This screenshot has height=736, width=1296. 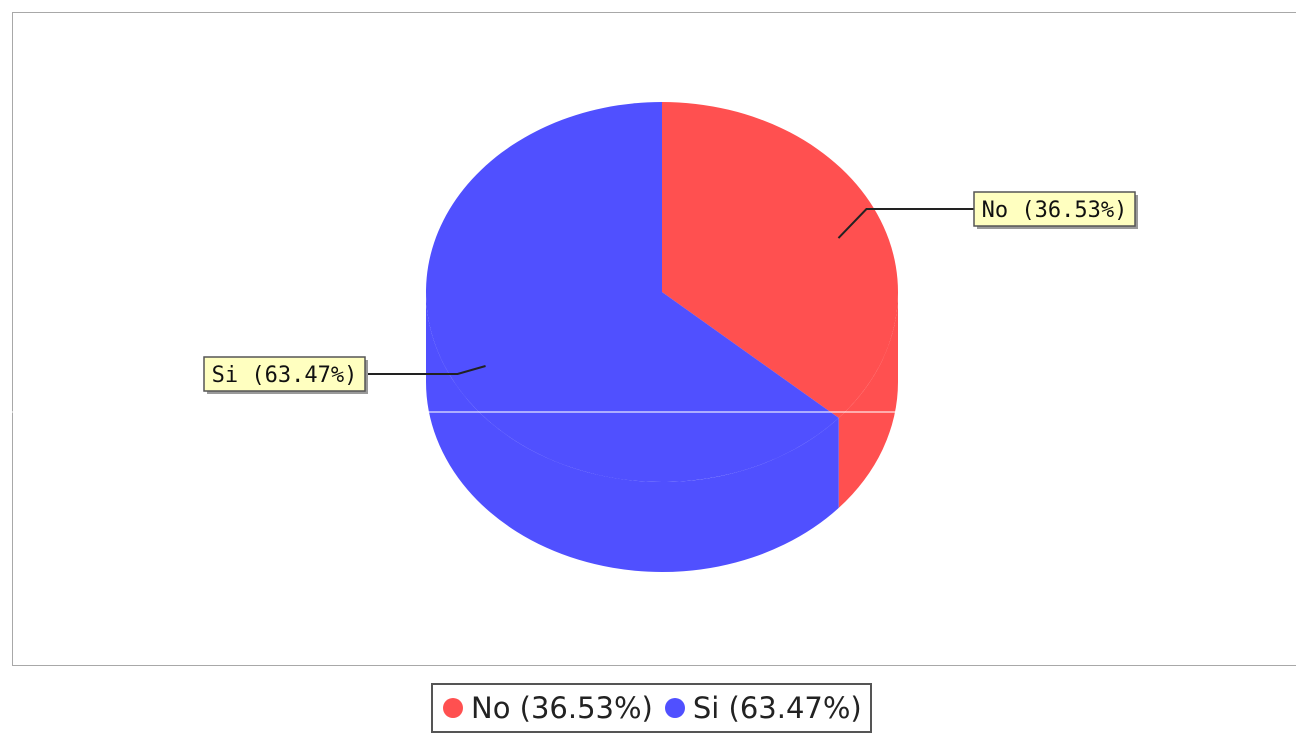 What do you see at coordinates (905, 223) in the screenshot?
I see `leader-line-no` at bounding box center [905, 223].